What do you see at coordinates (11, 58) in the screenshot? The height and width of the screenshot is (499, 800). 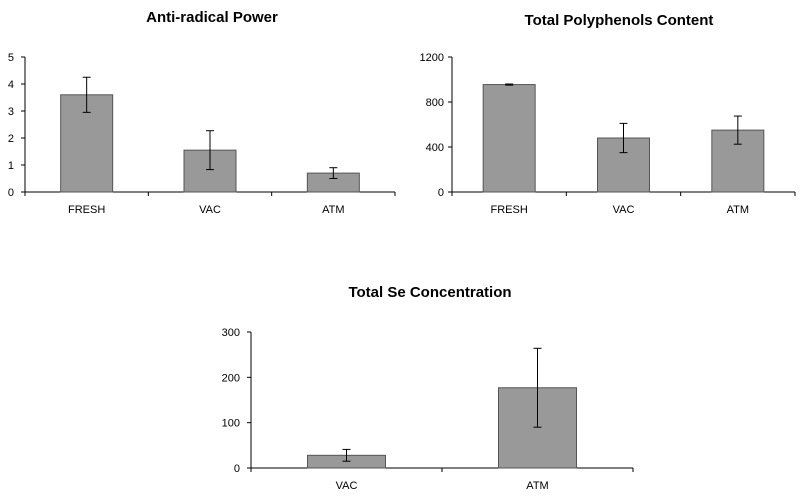 I see `y-tick-label: 5` at bounding box center [11, 58].